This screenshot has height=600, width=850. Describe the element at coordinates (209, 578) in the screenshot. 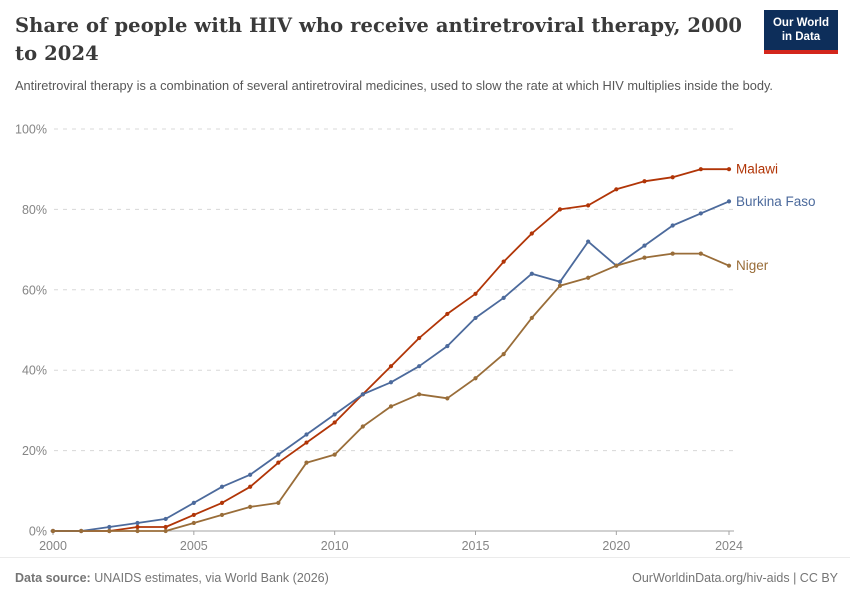

I see `data-source-text: UNAIDS estimates, via World Bank (2026)` at that location.